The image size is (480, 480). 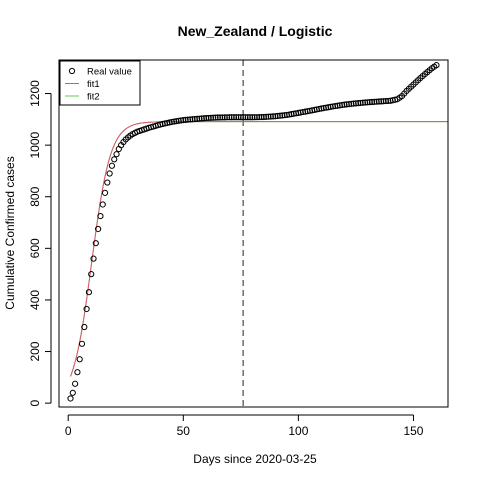 I want to click on x-tick-label: 150, so click(x=413, y=431).